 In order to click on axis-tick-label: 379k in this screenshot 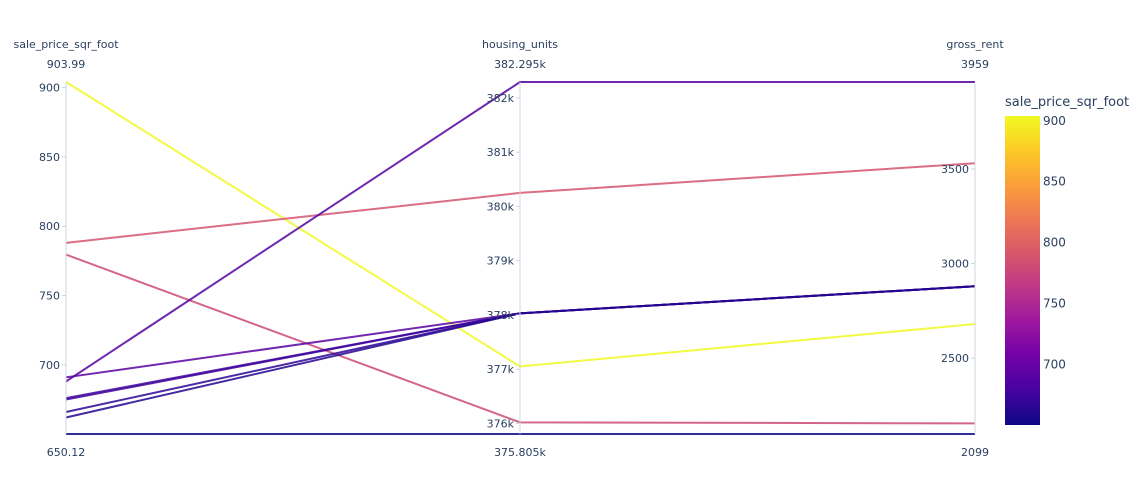, I will do `click(501, 261)`.